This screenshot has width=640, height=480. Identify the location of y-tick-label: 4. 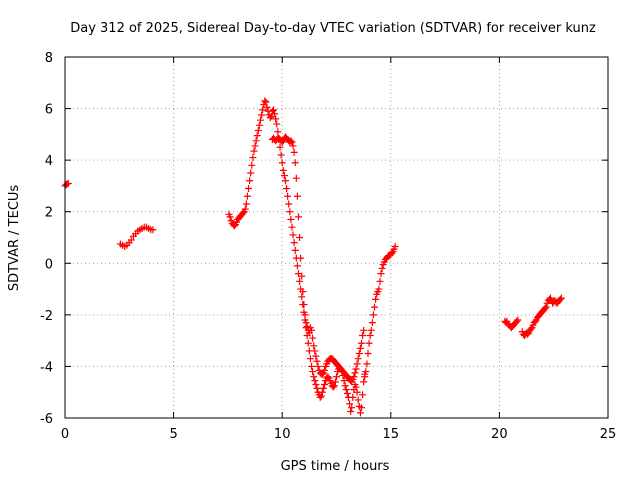
(49, 161).